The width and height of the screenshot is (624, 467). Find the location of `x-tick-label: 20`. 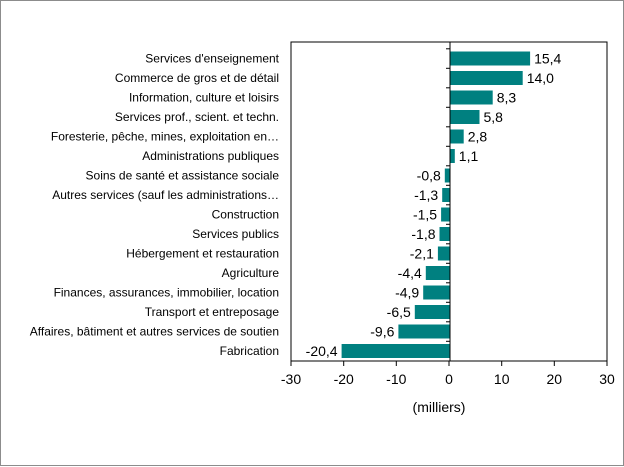

x-tick-label: 20 is located at coordinates (555, 379).